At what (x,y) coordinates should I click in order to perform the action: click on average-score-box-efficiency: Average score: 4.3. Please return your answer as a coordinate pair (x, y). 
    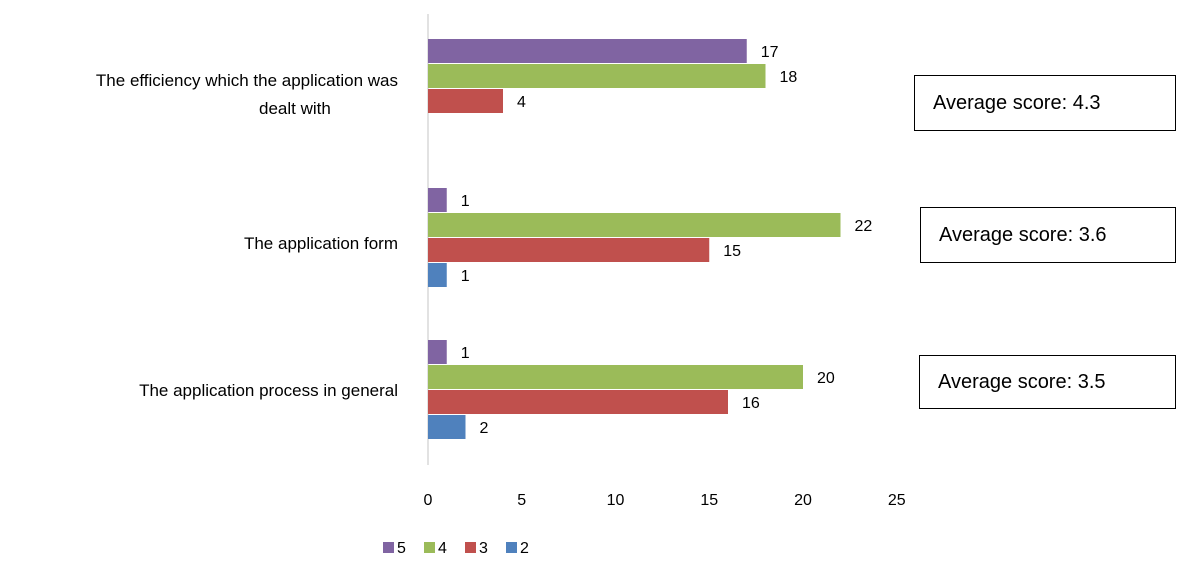
    Looking at the image, I should click on (1045, 103).